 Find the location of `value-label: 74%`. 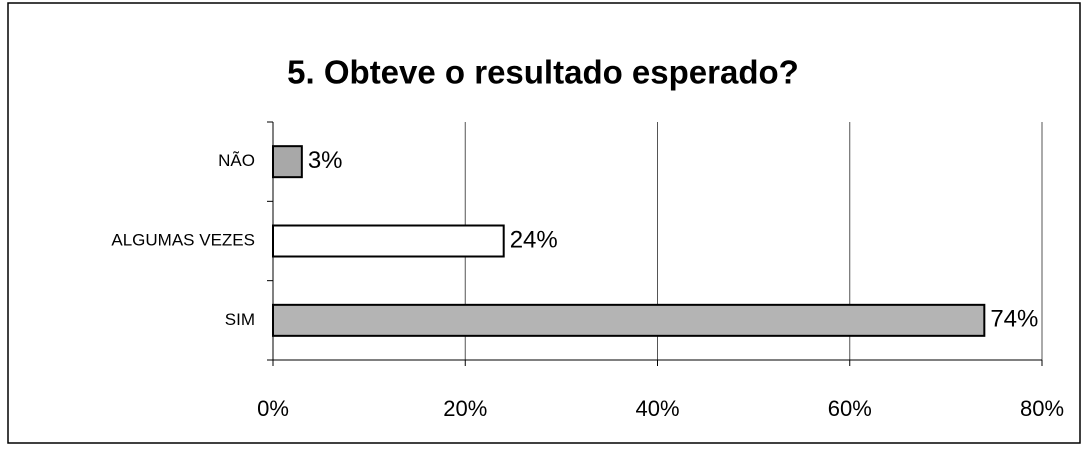

value-label: 74% is located at coordinates (1014, 319).